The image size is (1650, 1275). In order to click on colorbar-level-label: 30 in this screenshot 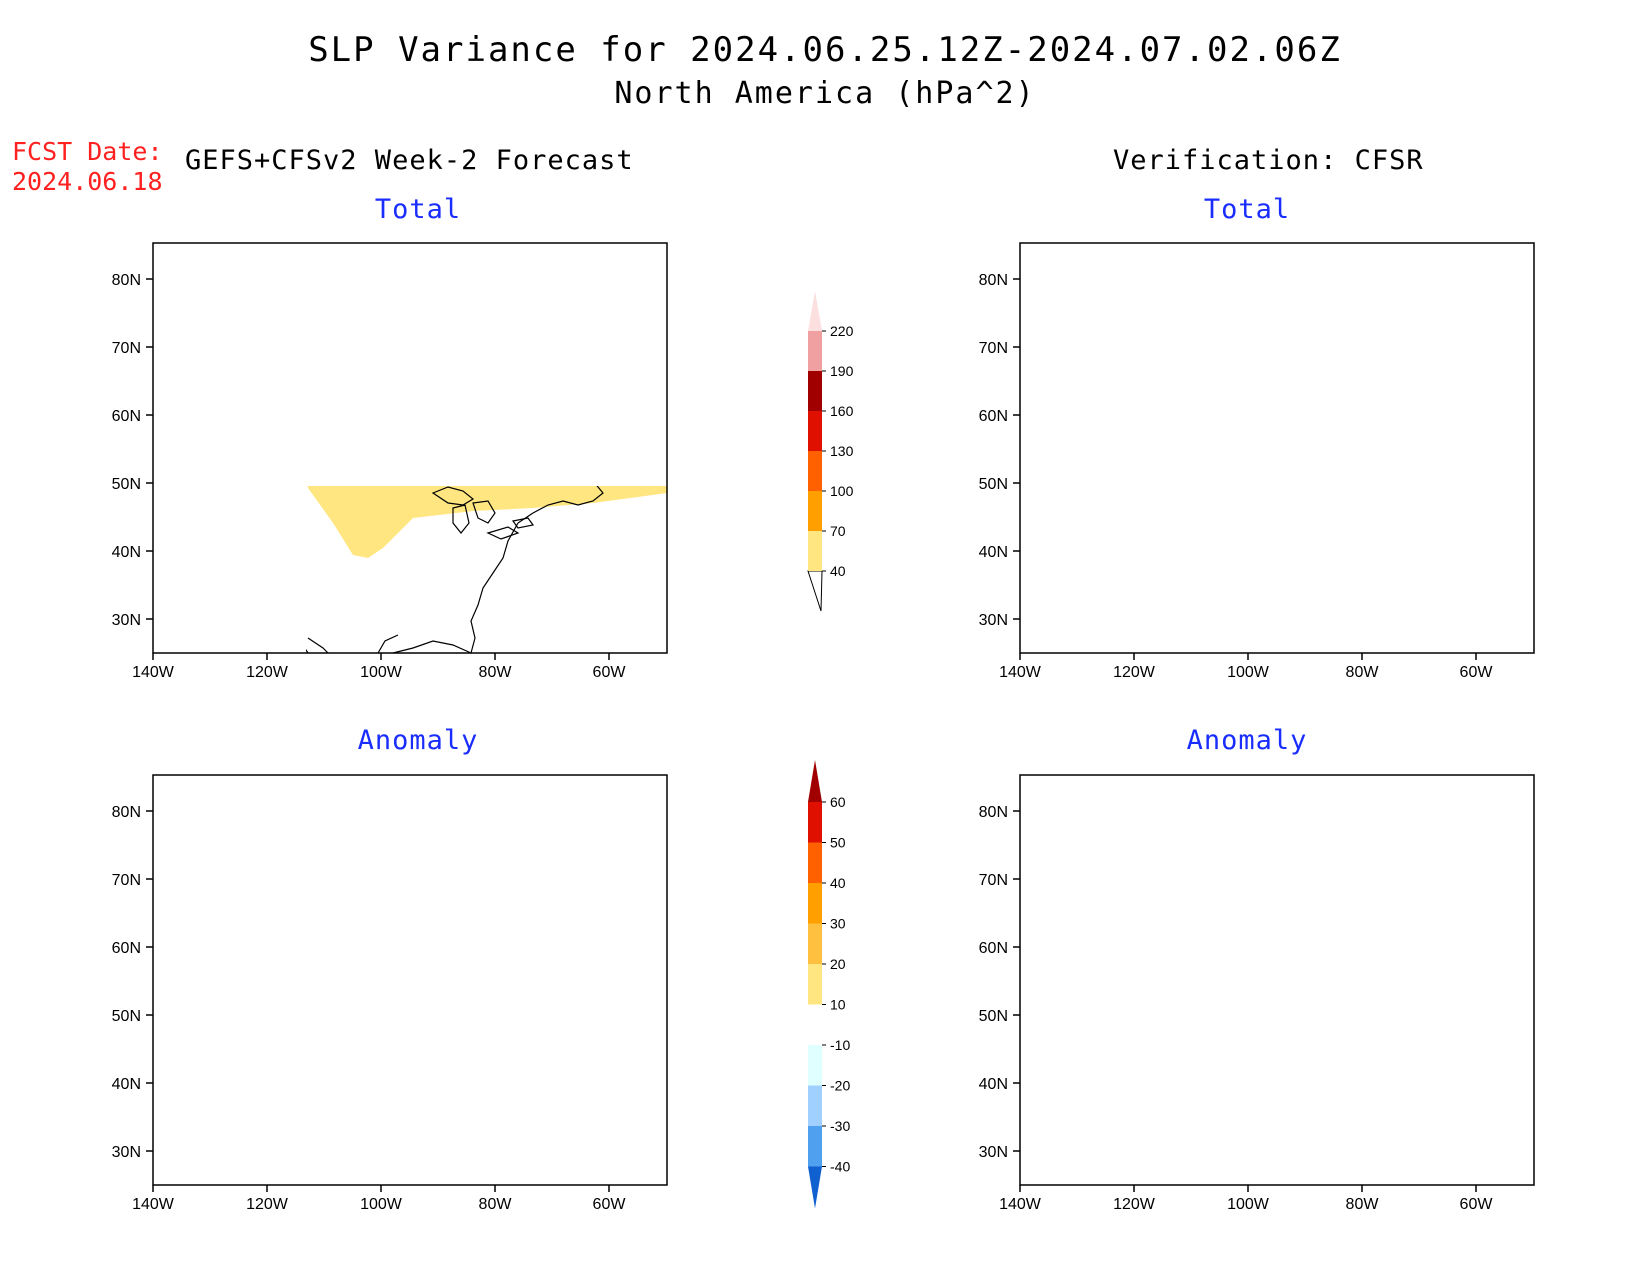, I will do `click(838, 924)`.